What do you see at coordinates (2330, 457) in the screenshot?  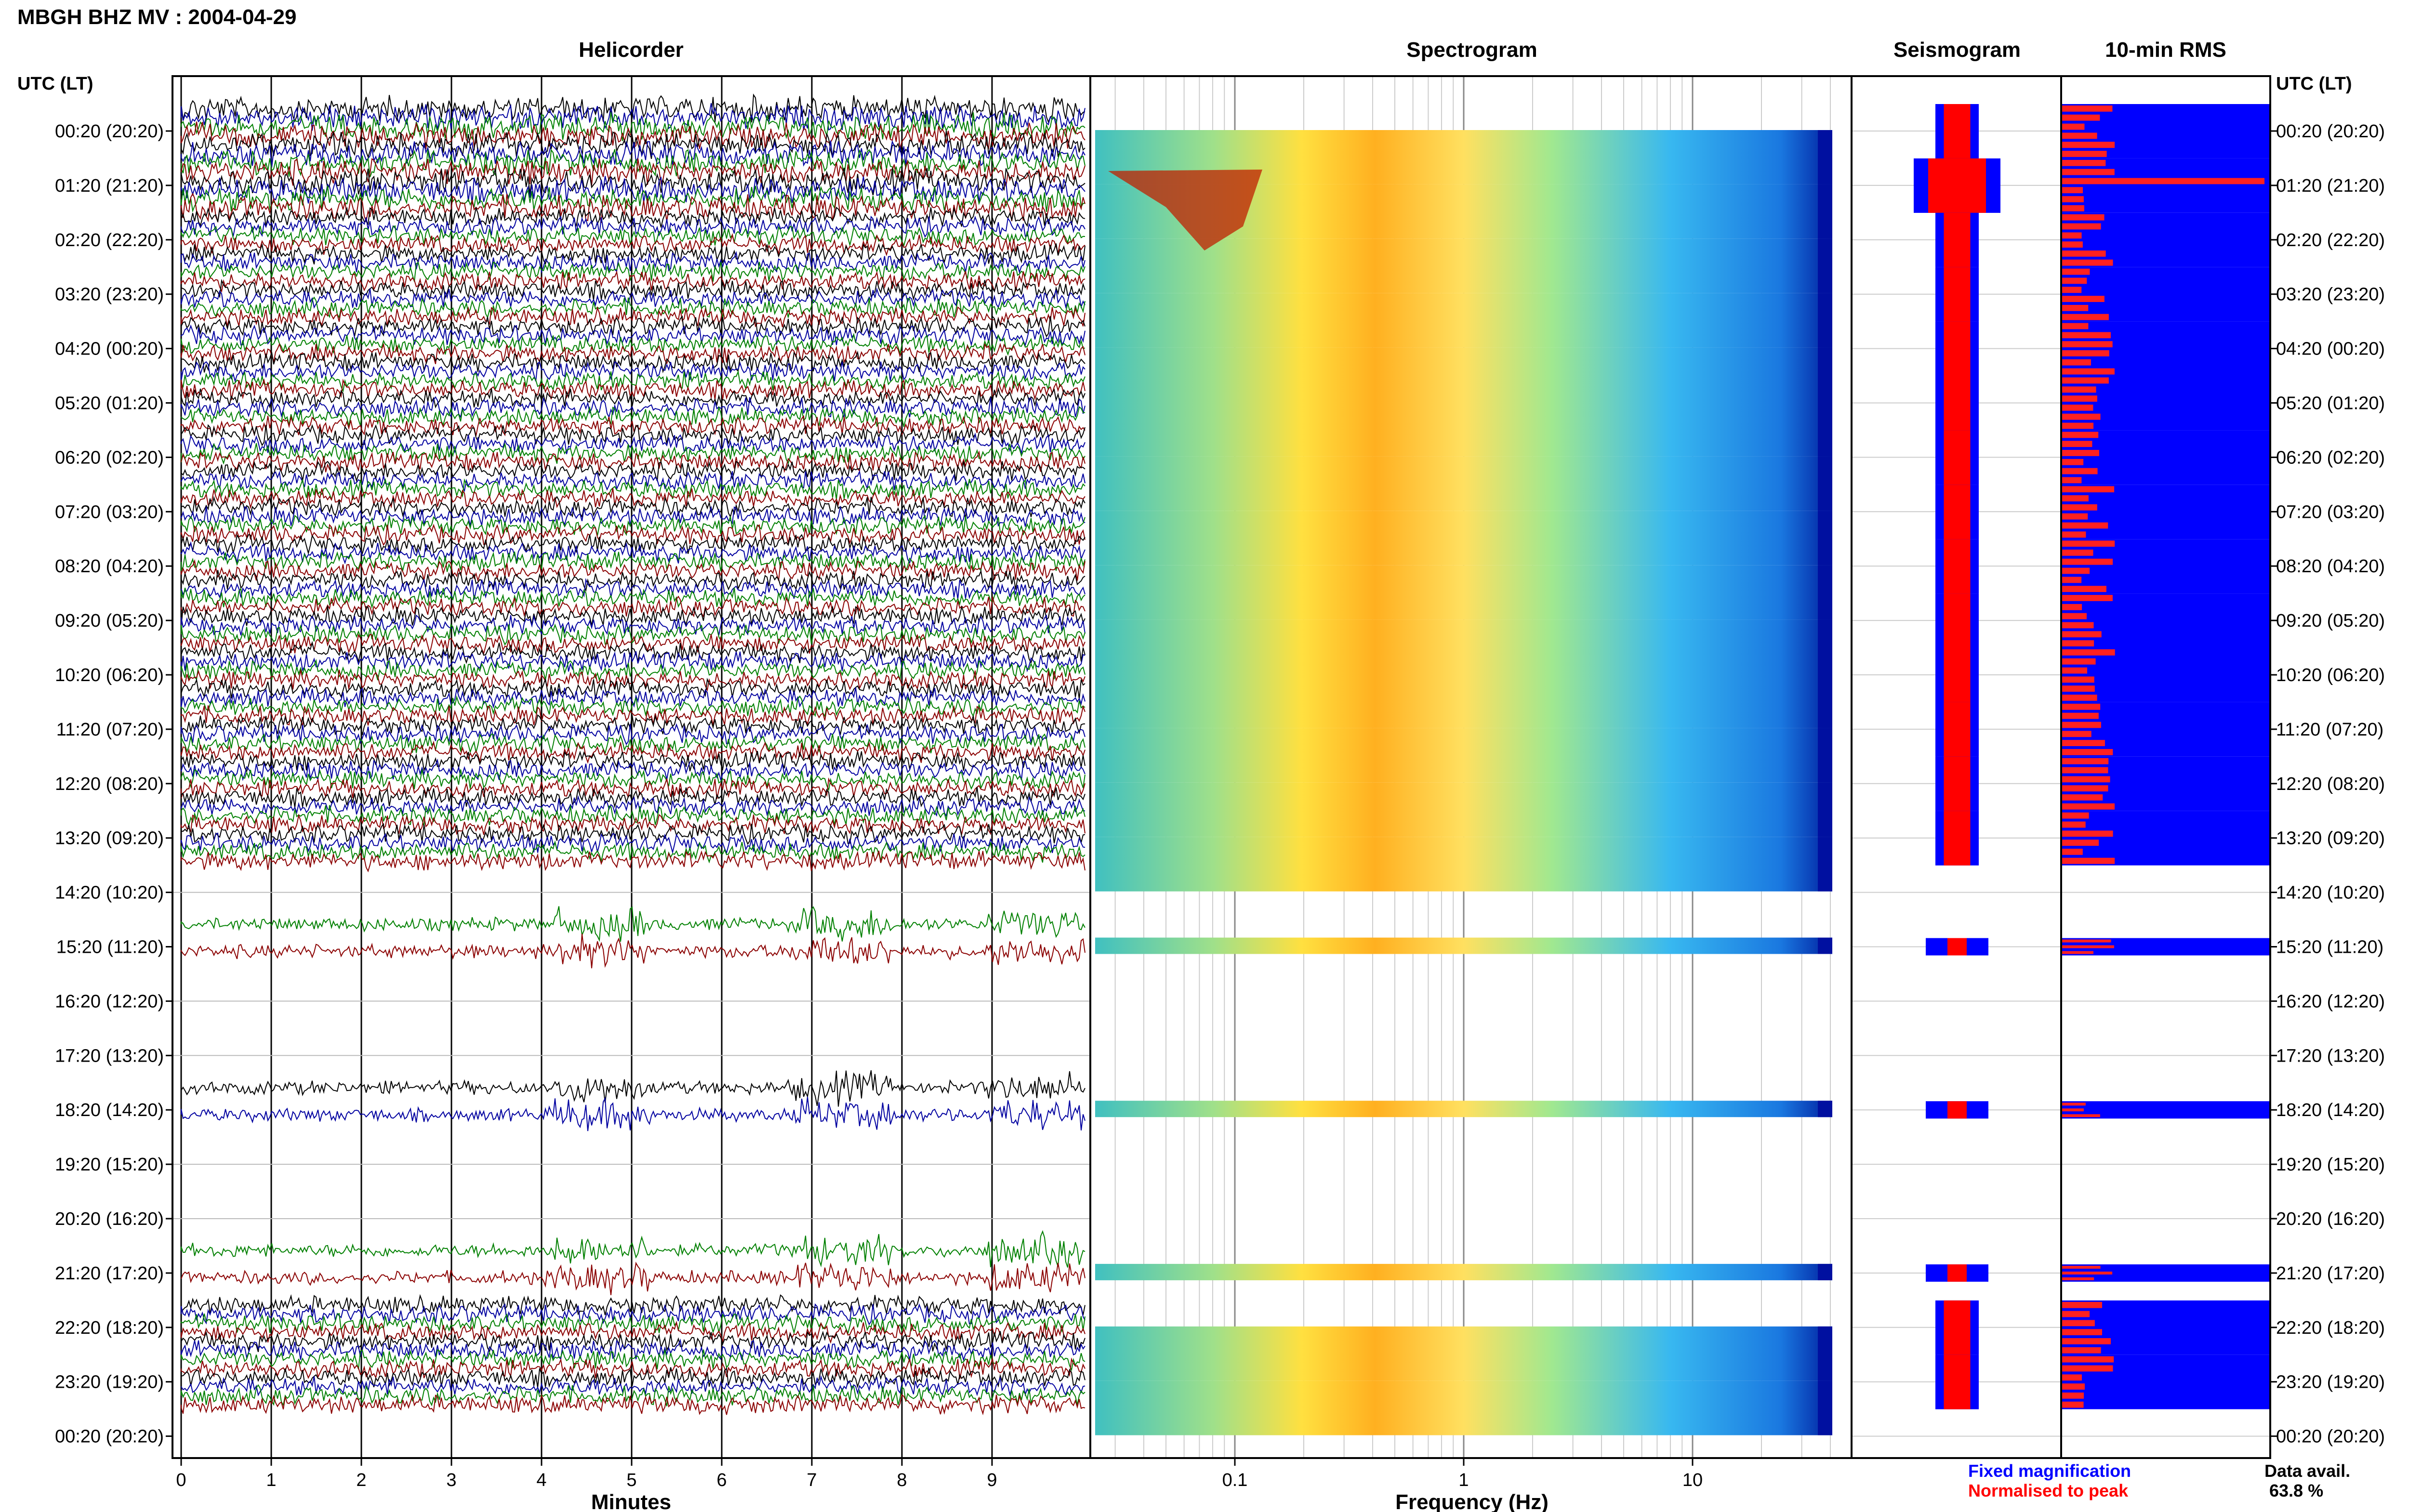 I see `row-label-right: 06:20 (02:20)` at bounding box center [2330, 457].